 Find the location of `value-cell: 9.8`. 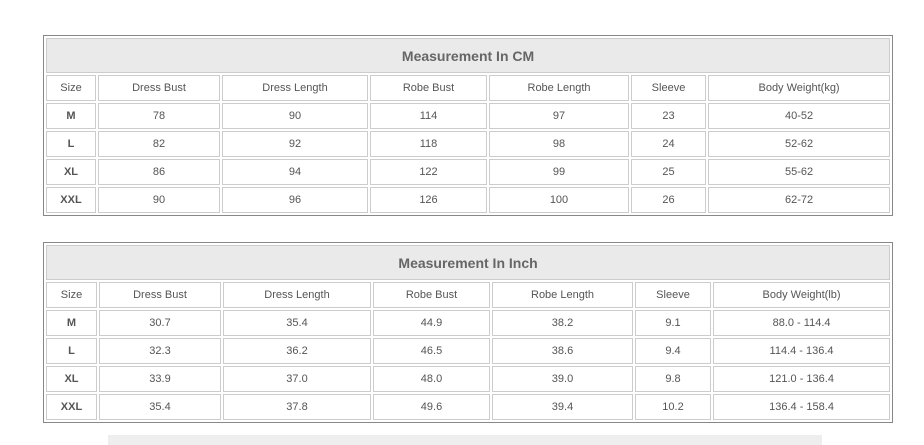

value-cell: 9.8 is located at coordinates (673, 379).